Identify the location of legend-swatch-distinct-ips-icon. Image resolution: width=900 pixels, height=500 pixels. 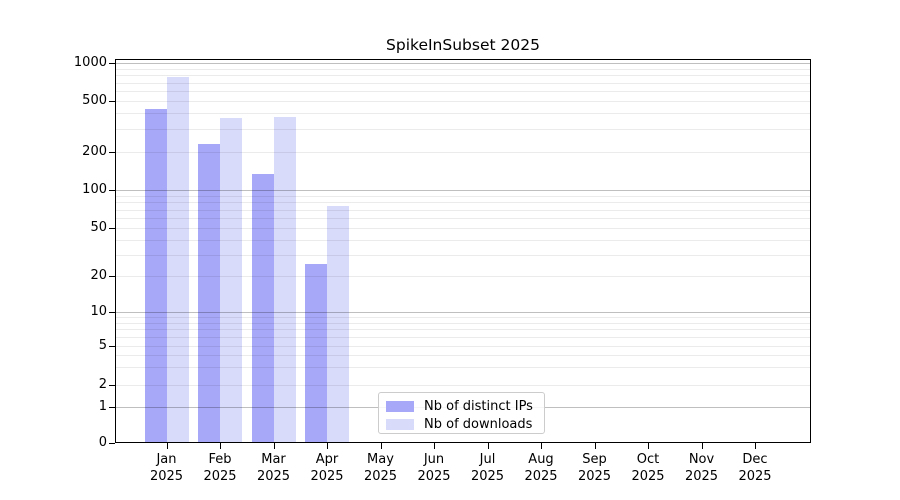
(400, 406).